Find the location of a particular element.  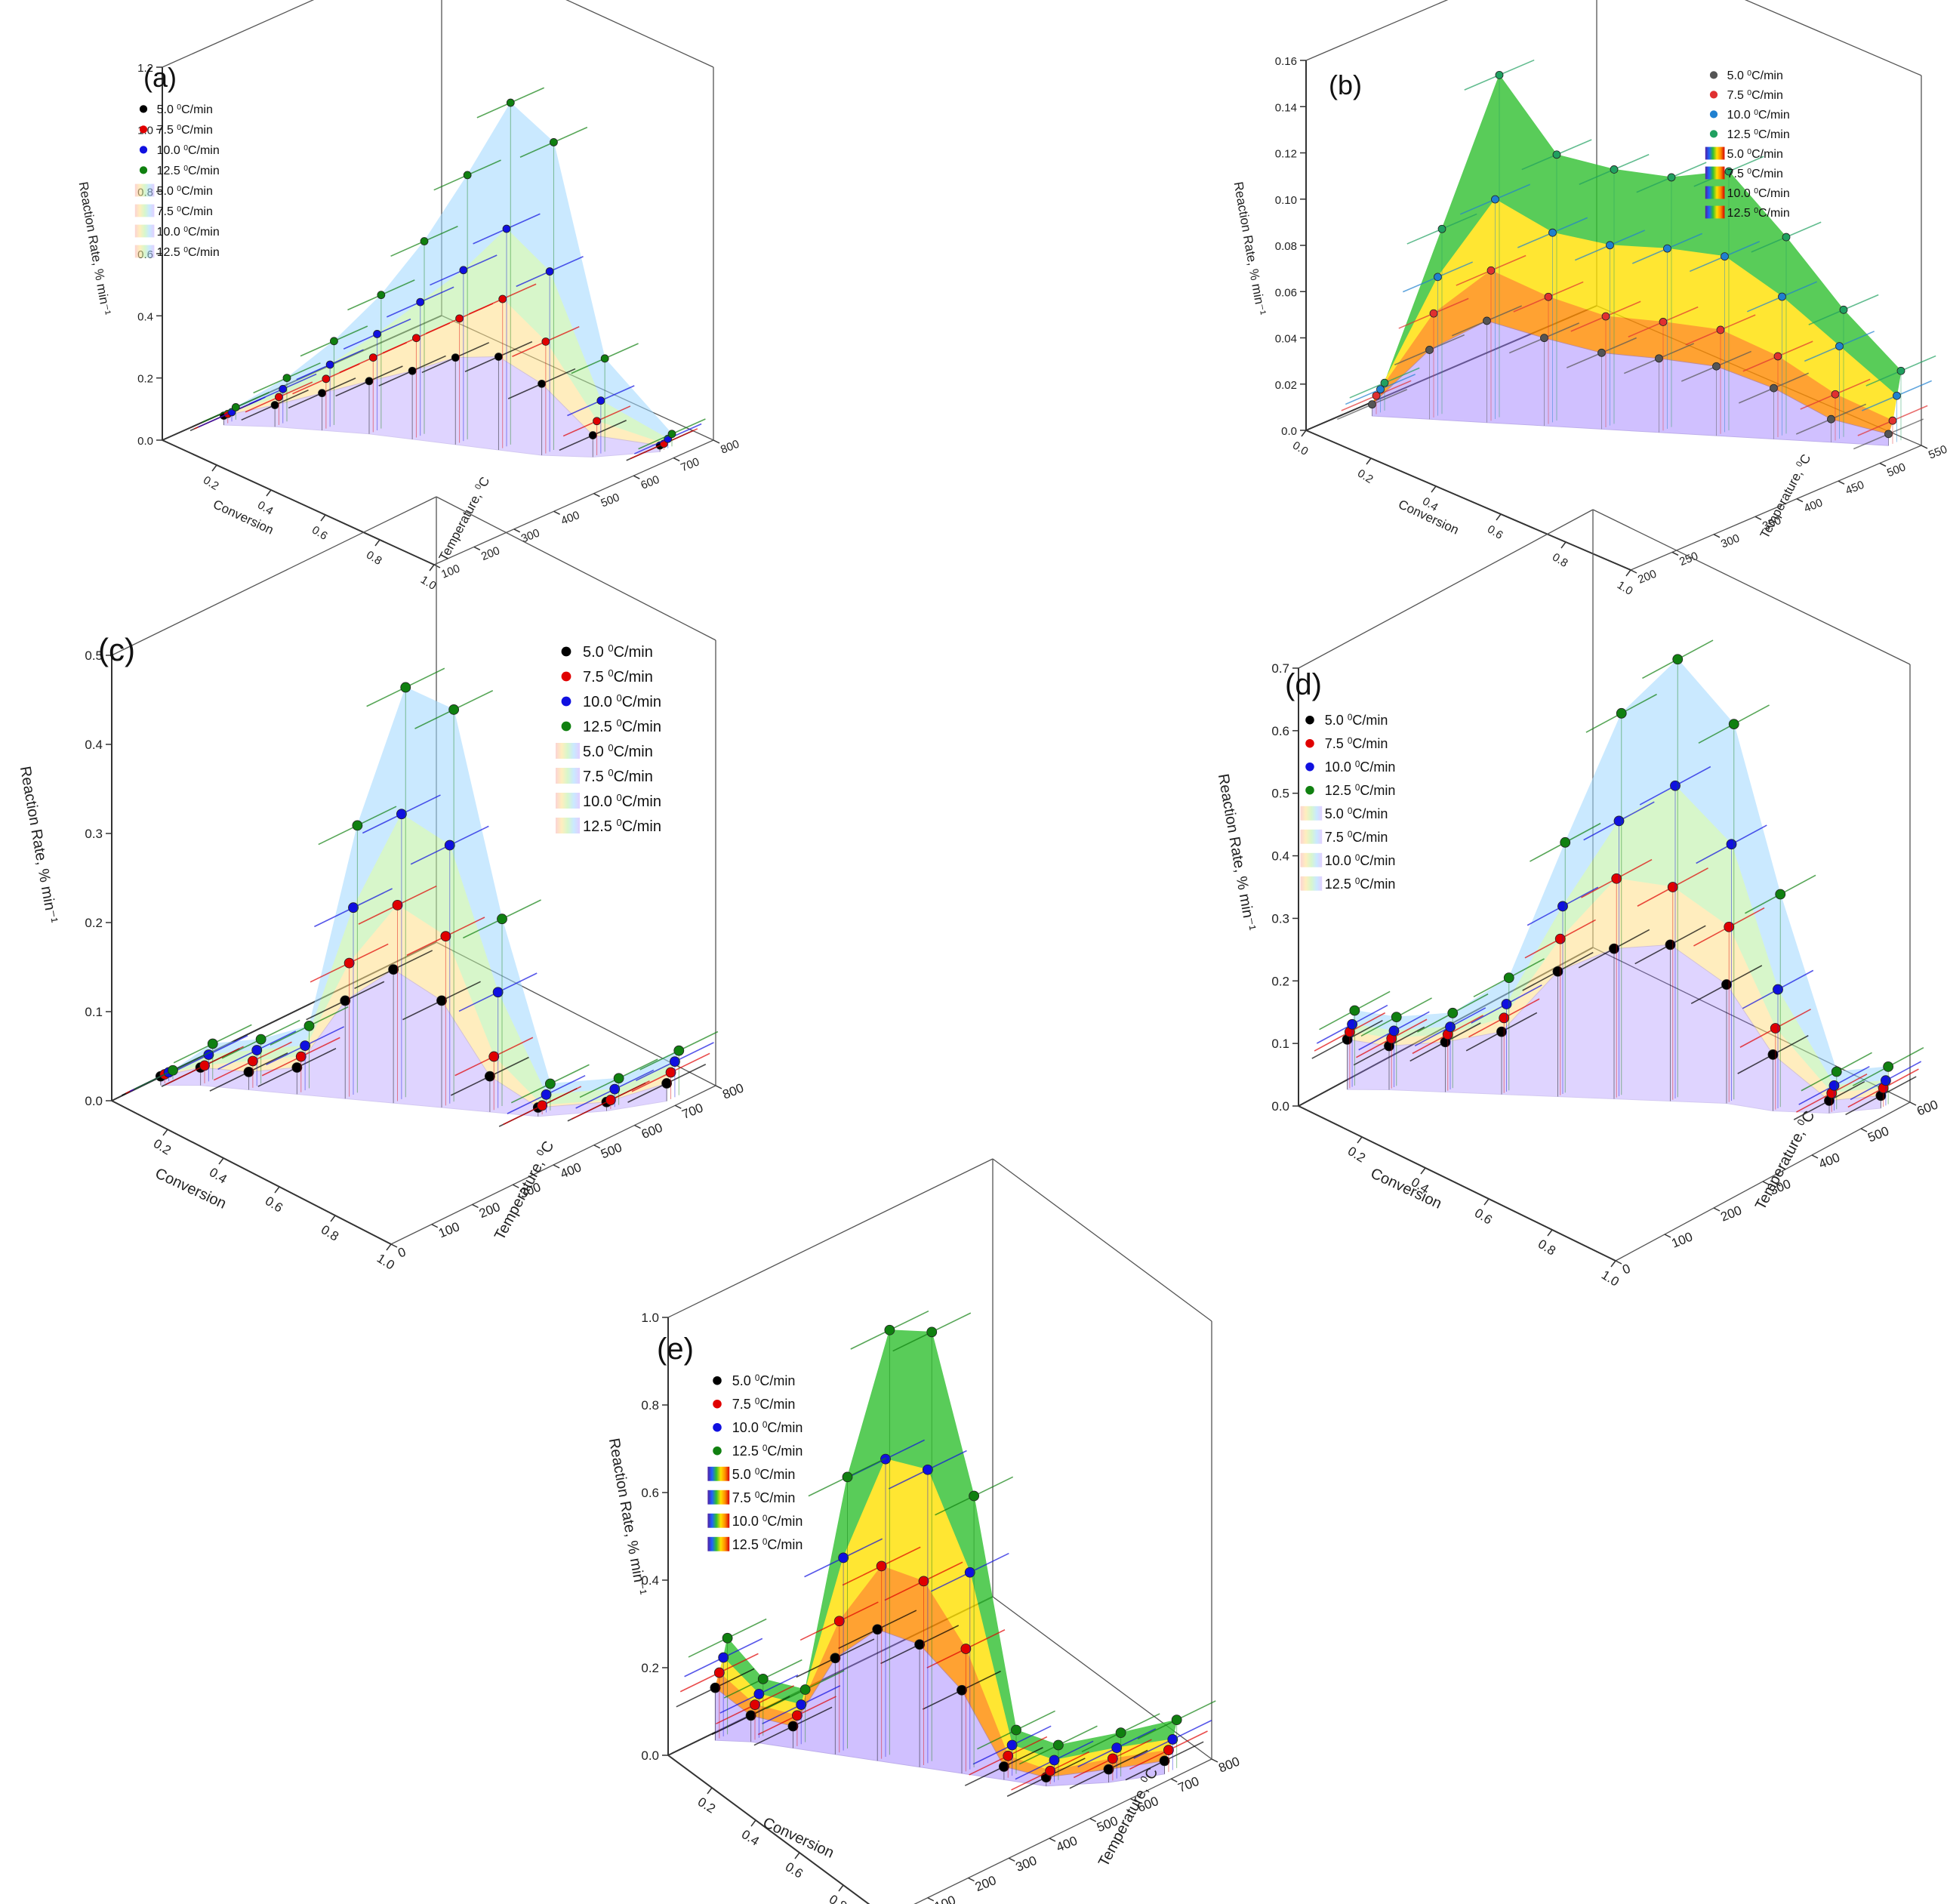

z-tick-label: 0.5 is located at coordinates (94, 656).